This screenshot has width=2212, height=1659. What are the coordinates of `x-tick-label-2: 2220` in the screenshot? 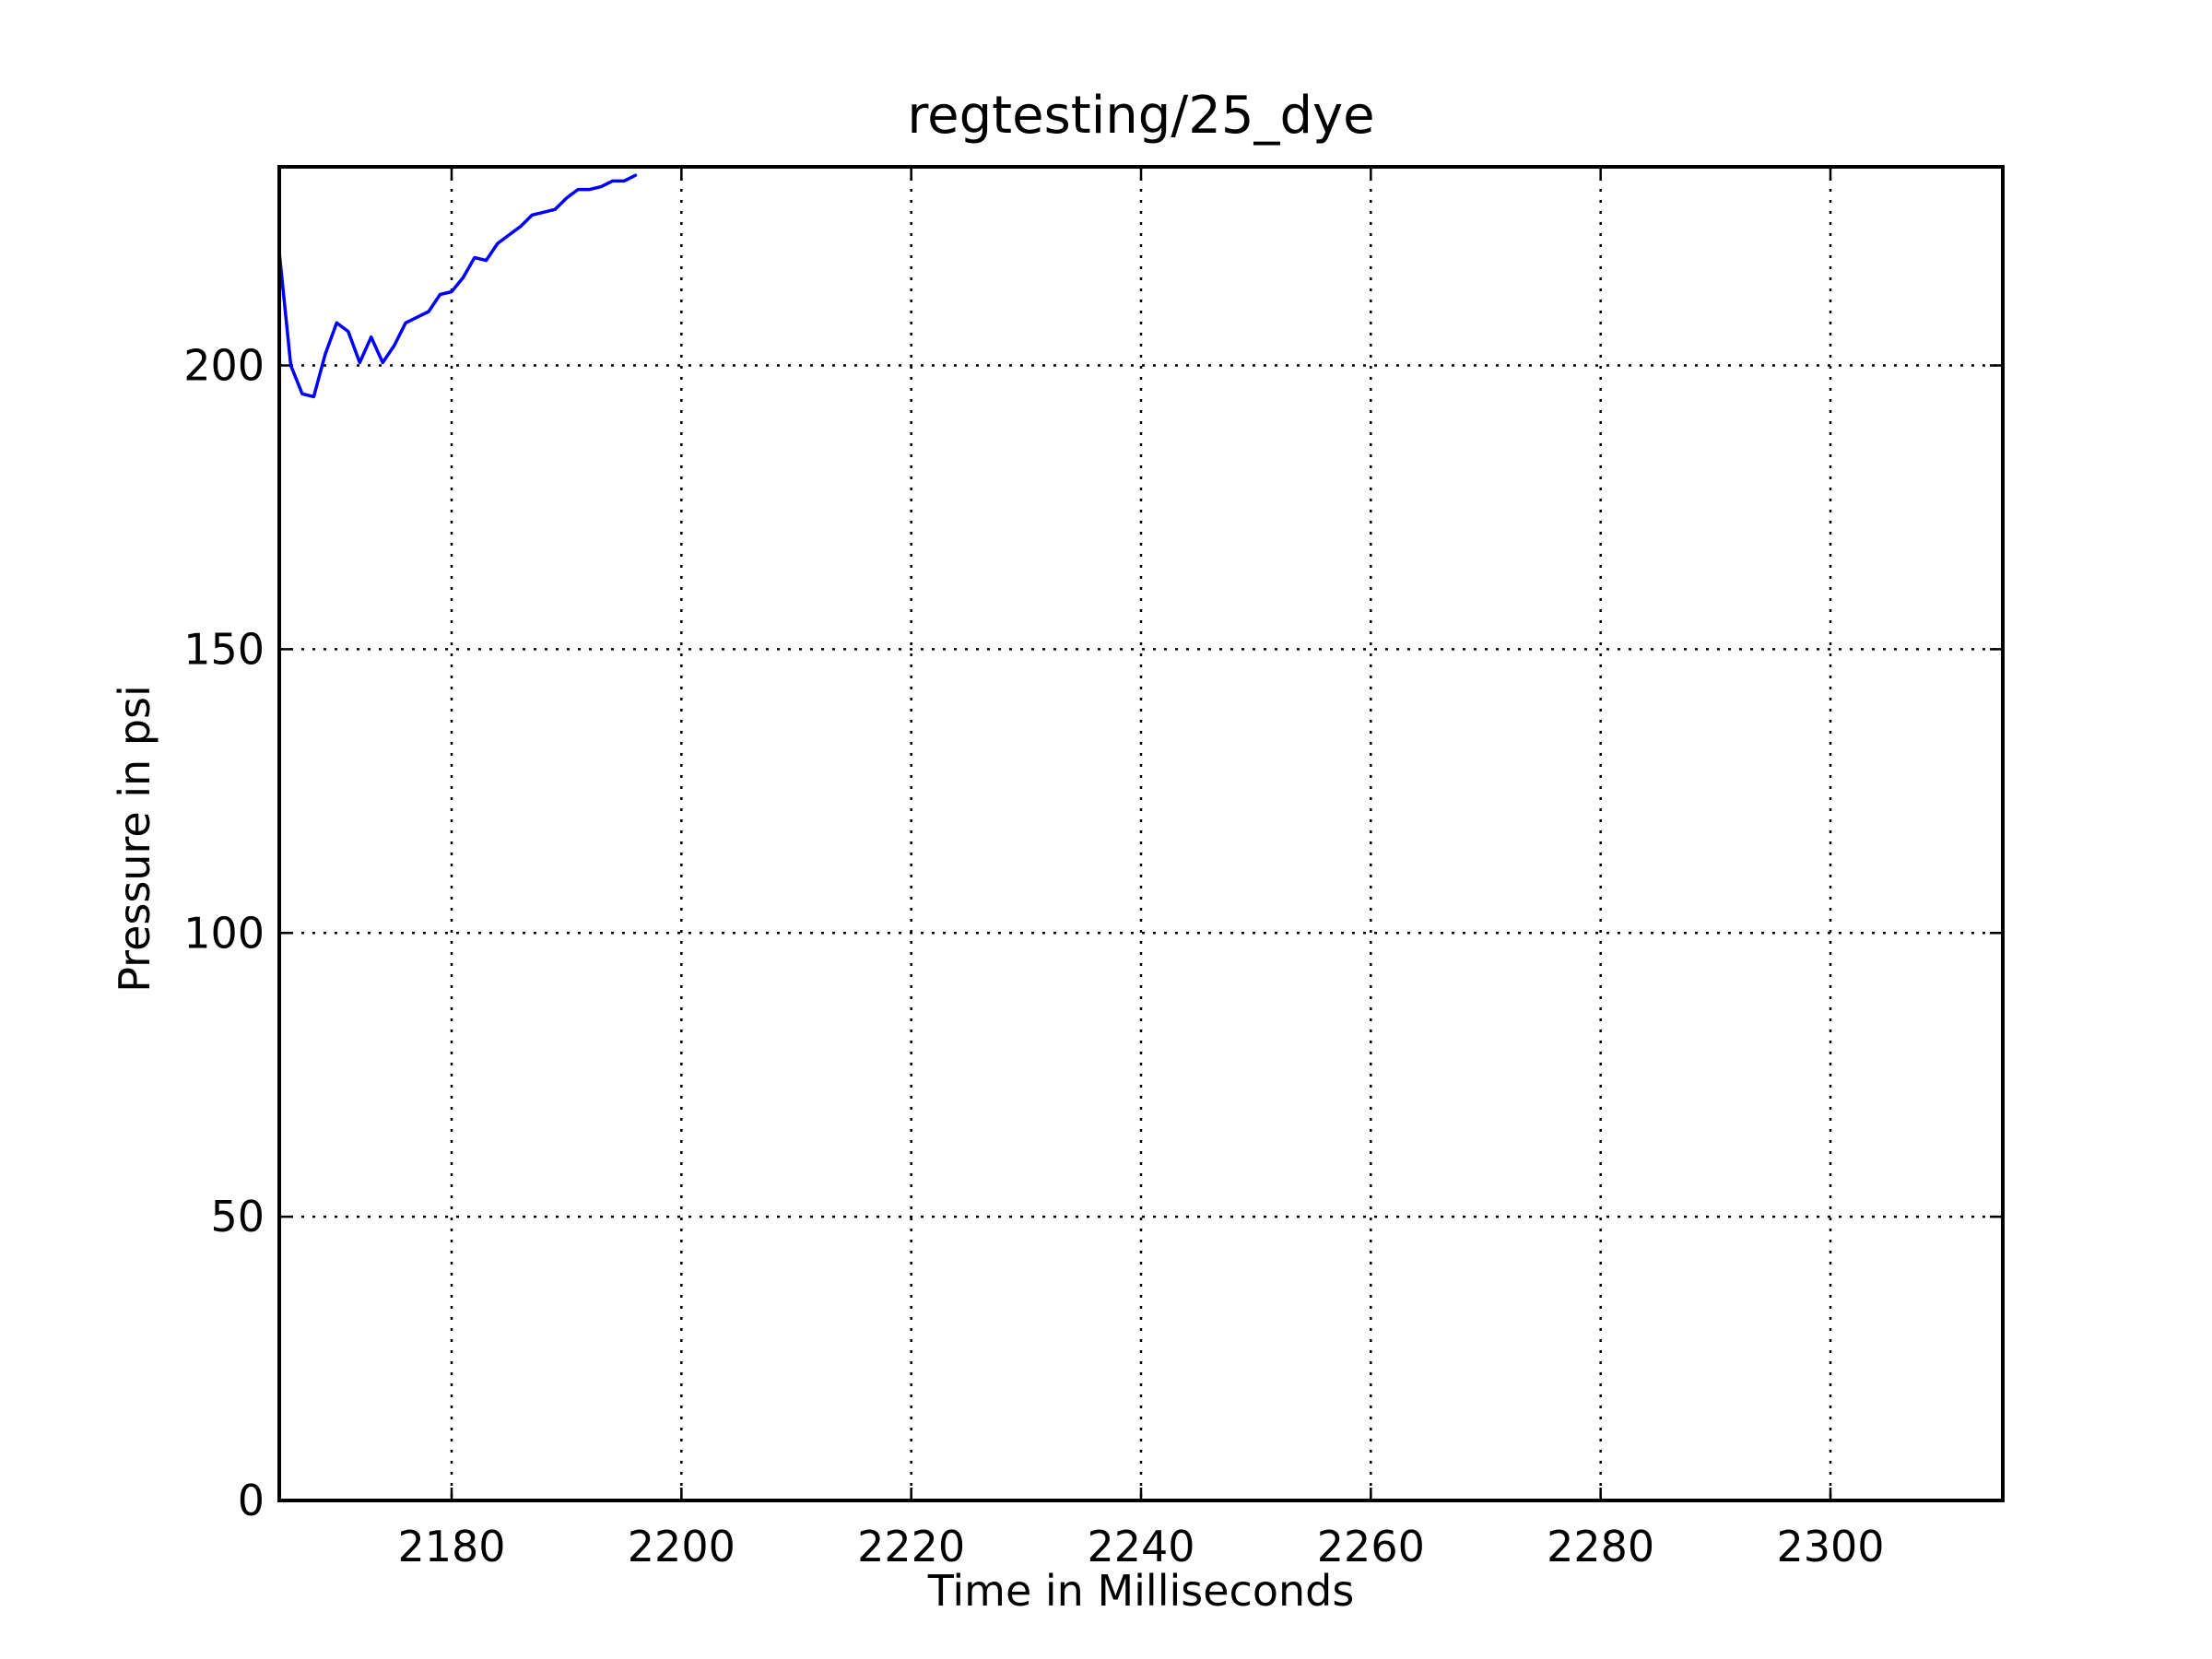 It's located at (911, 1546).